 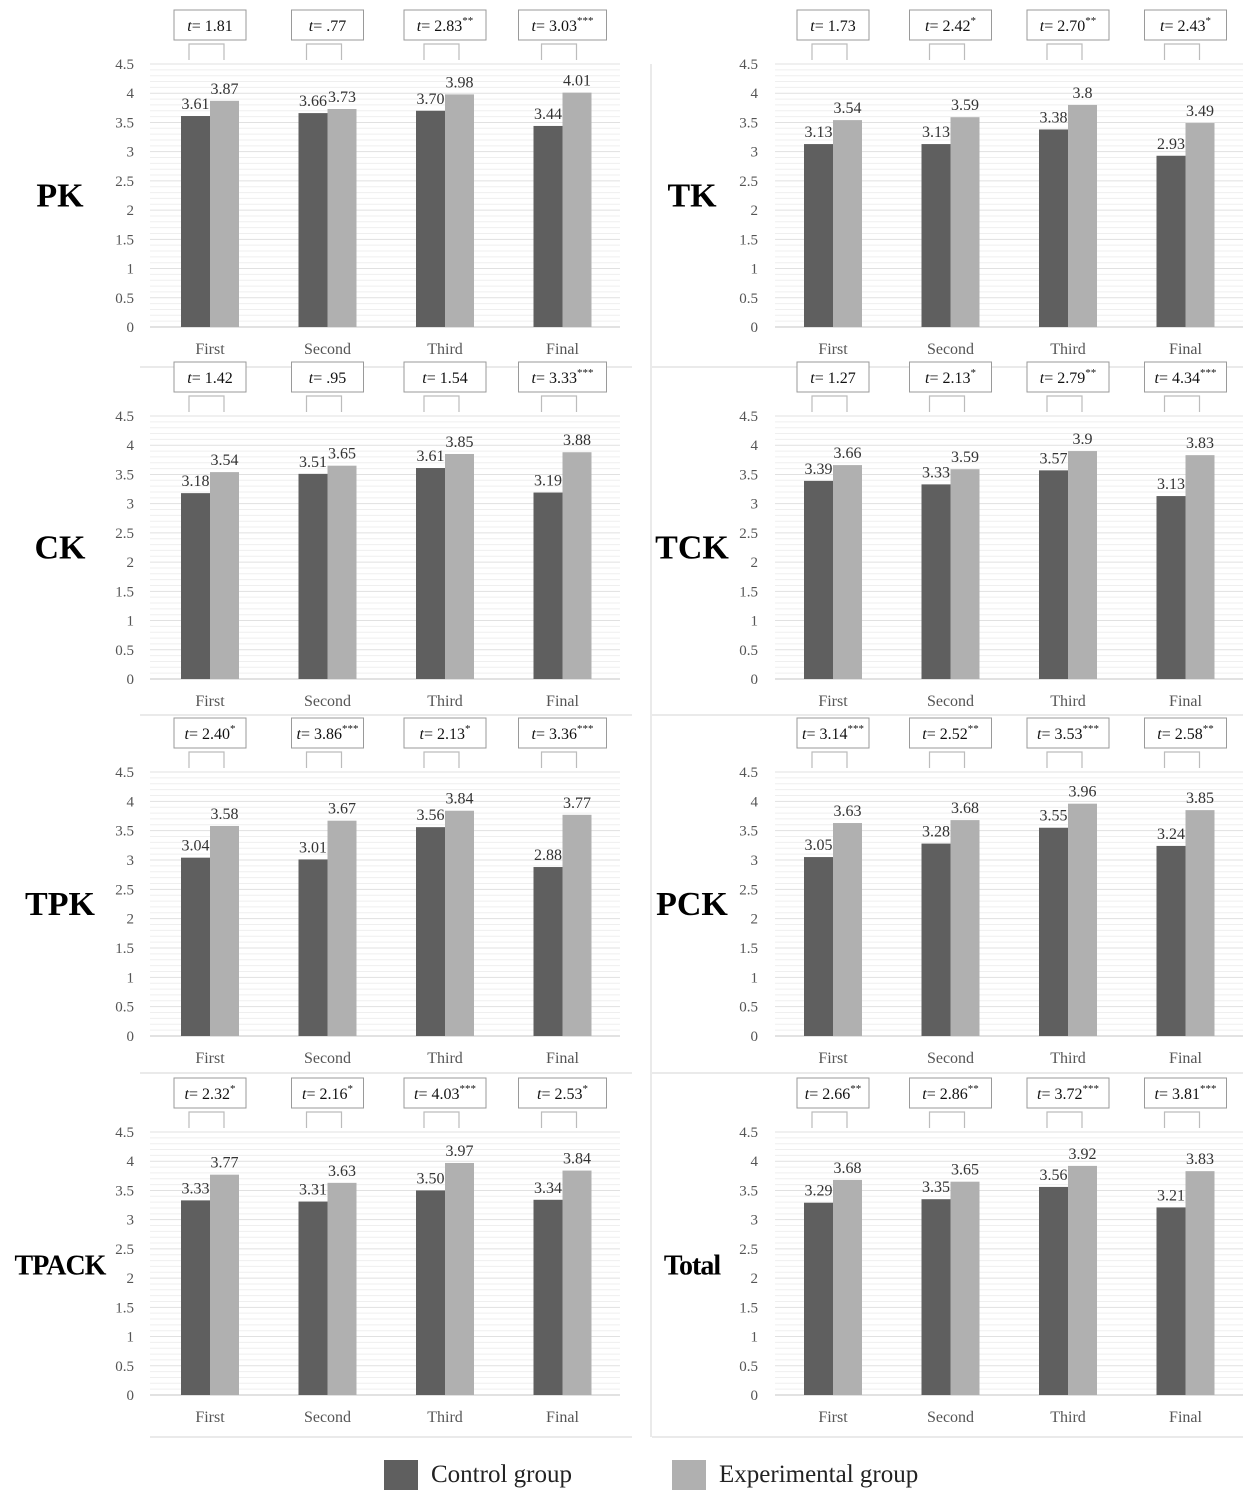 I want to click on data-label: 2.88, so click(x=548, y=855).